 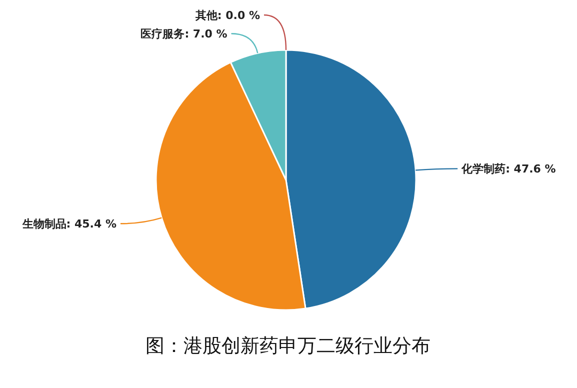 I want to click on slice-label: 医疗服务: 7.0 %, so click(x=184, y=34).